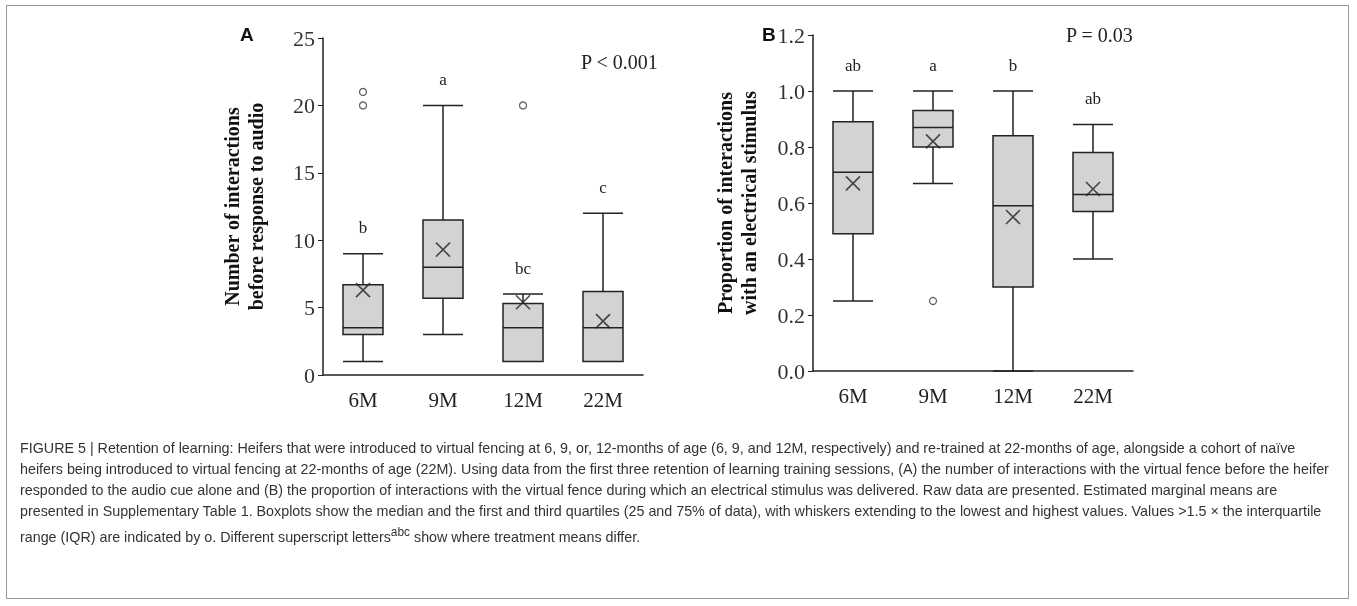 The width and height of the screenshot is (1357, 606). What do you see at coordinates (791, 147) in the screenshot?
I see `y-tick-label: 0.8` at bounding box center [791, 147].